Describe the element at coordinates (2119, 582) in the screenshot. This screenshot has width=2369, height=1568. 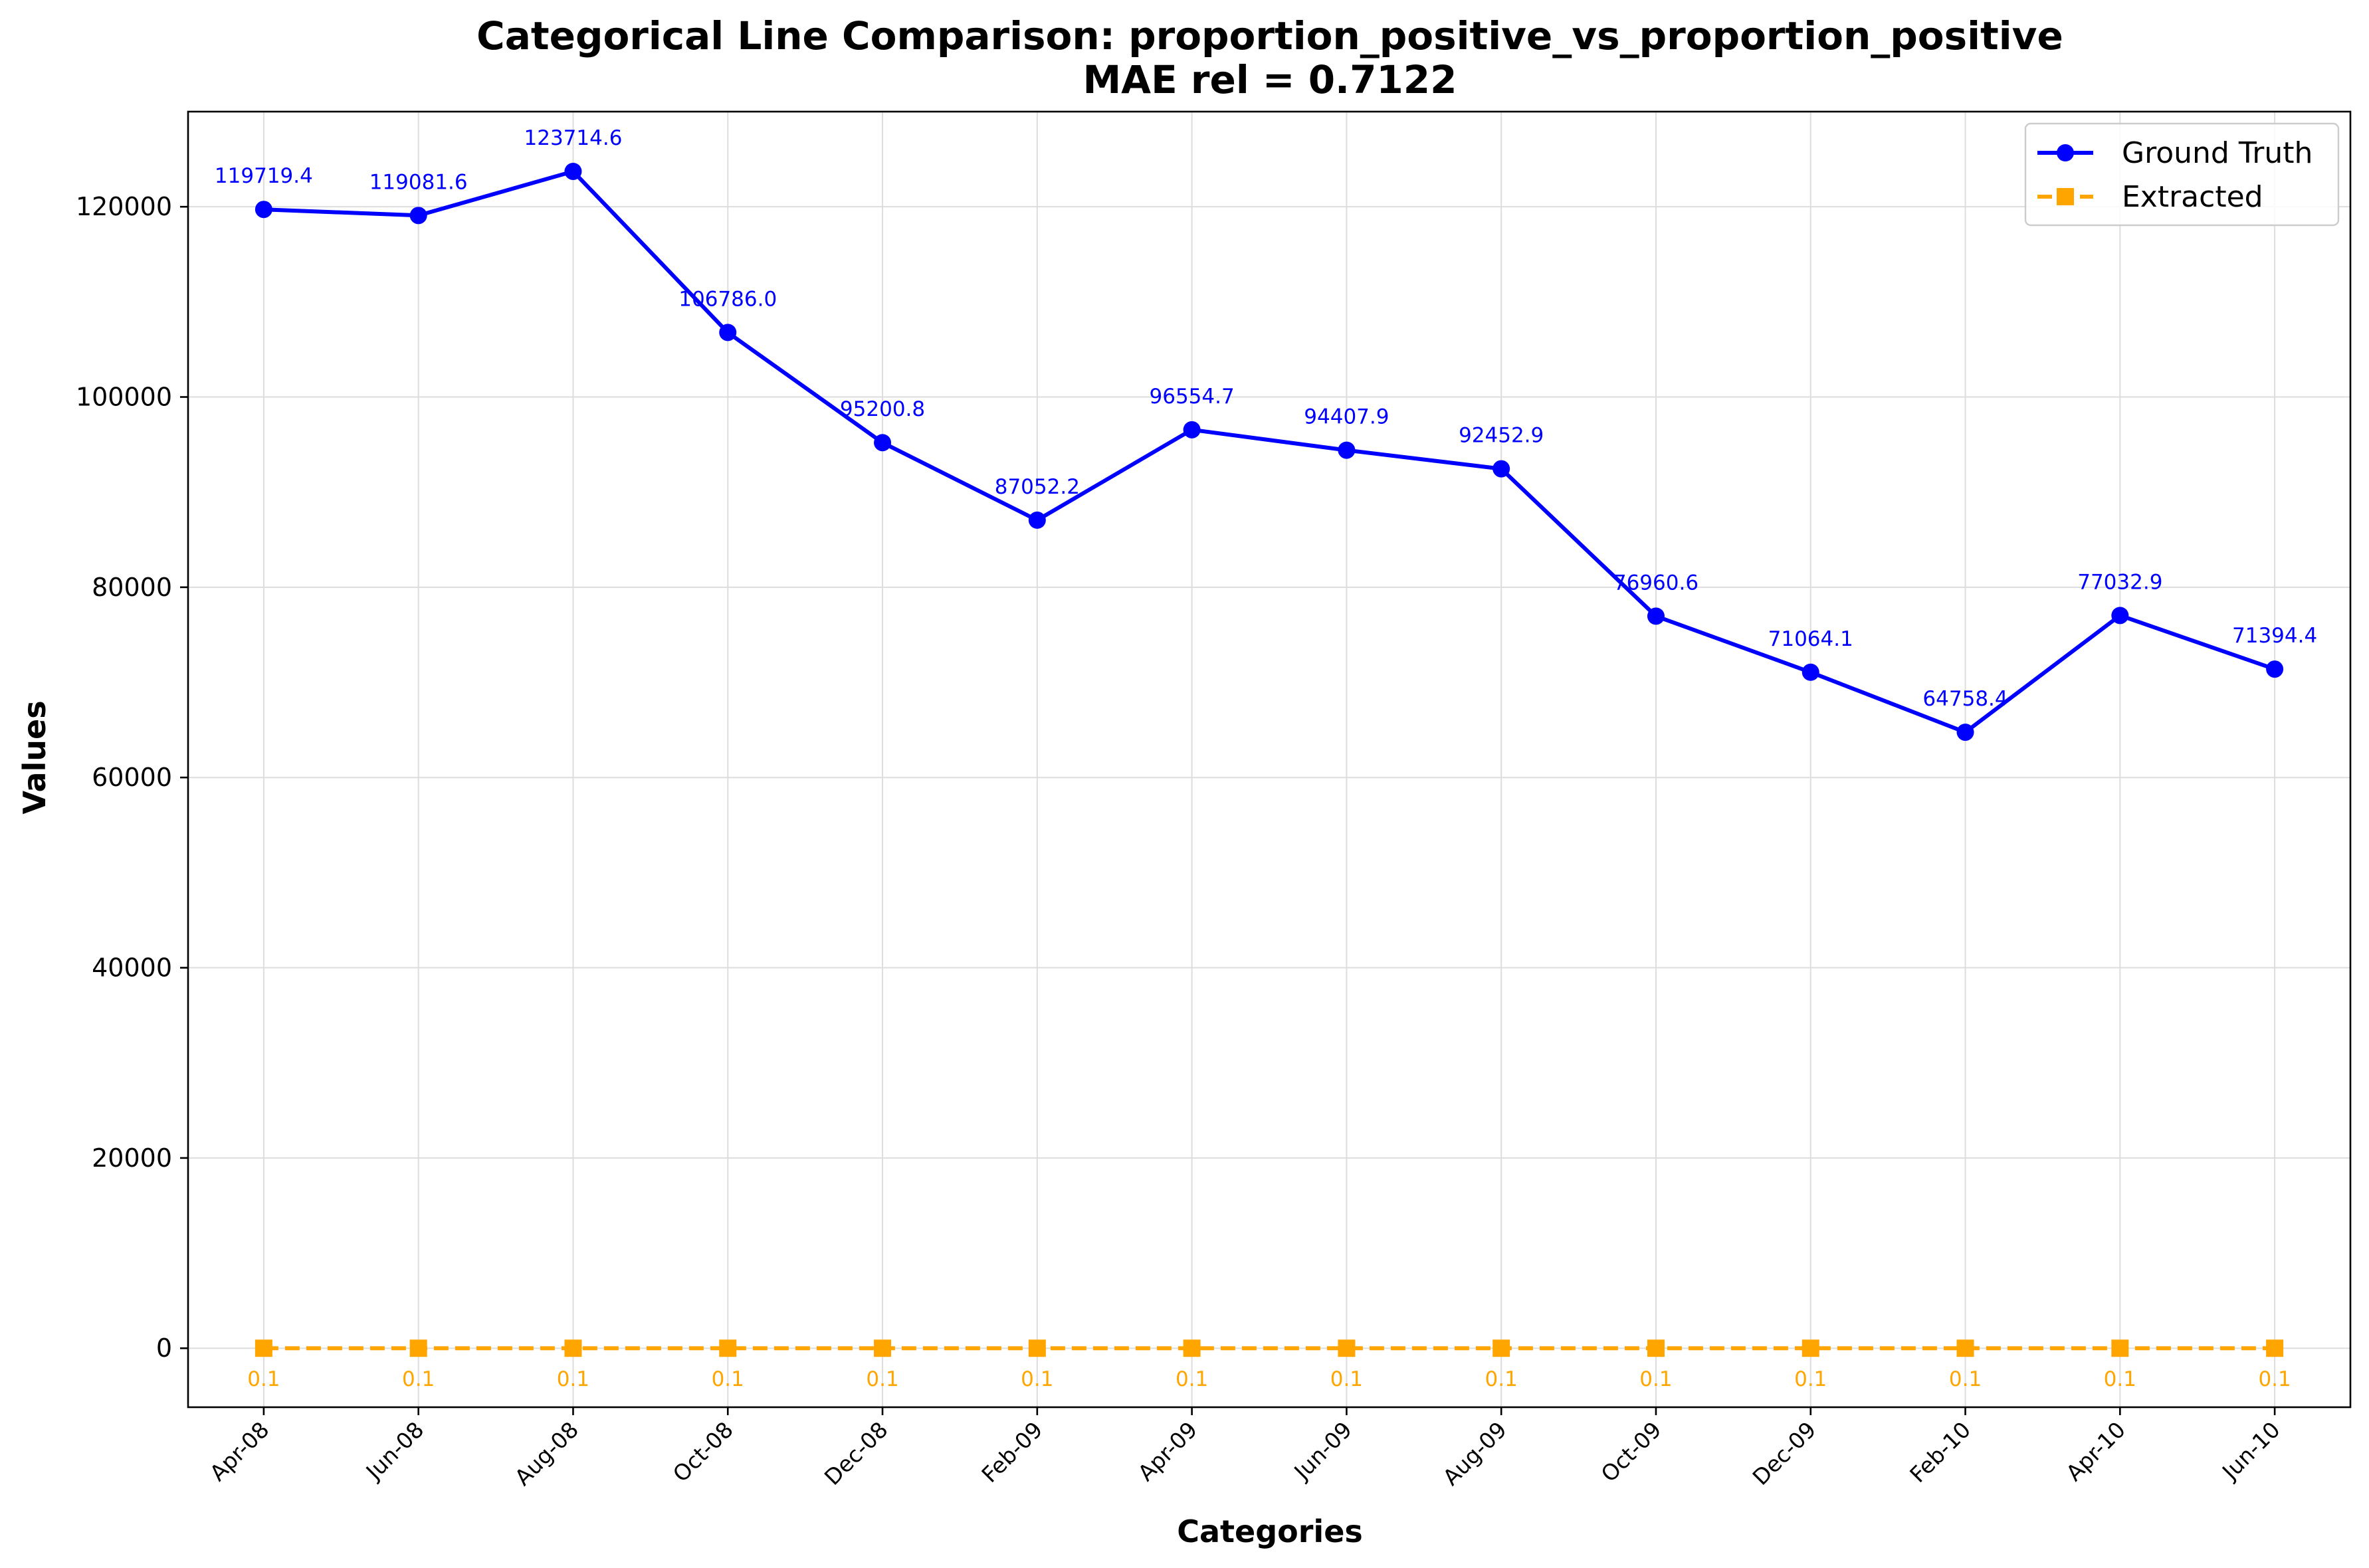
I see `data-label: 77032.9` at that location.